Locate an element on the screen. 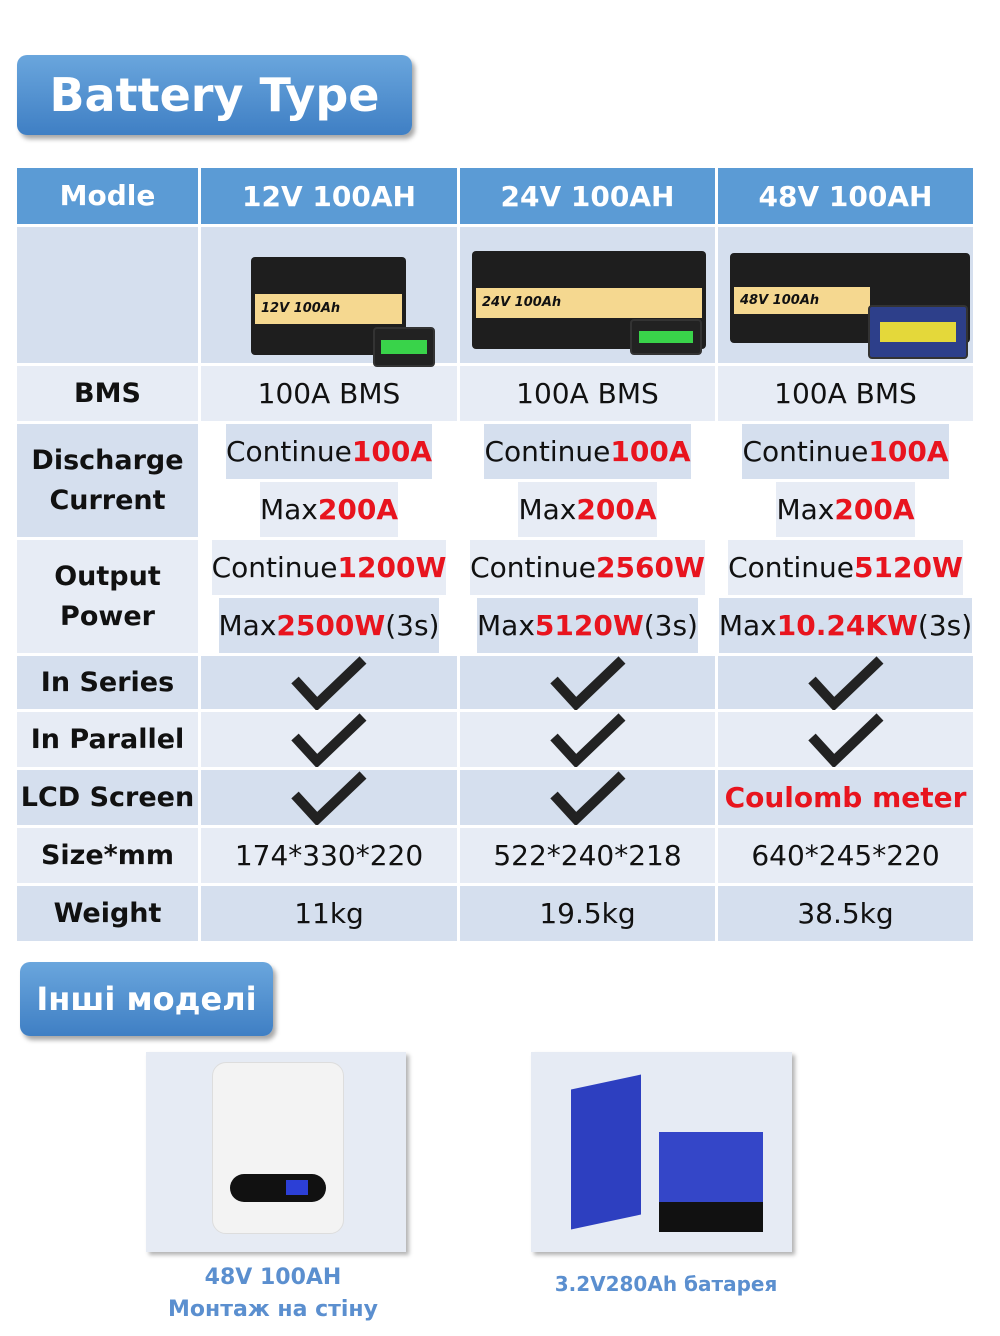 The width and height of the screenshot is (1000, 1336). cell: 522*240*218 is located at coordinates (587, 855).